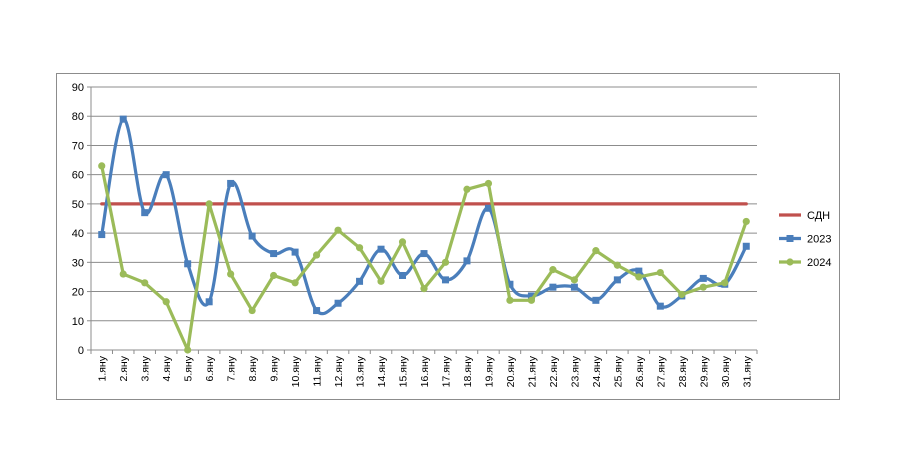 This screenshot has height=473, width=900. I want to click on y-tick-label: 30, so click(78, 263).